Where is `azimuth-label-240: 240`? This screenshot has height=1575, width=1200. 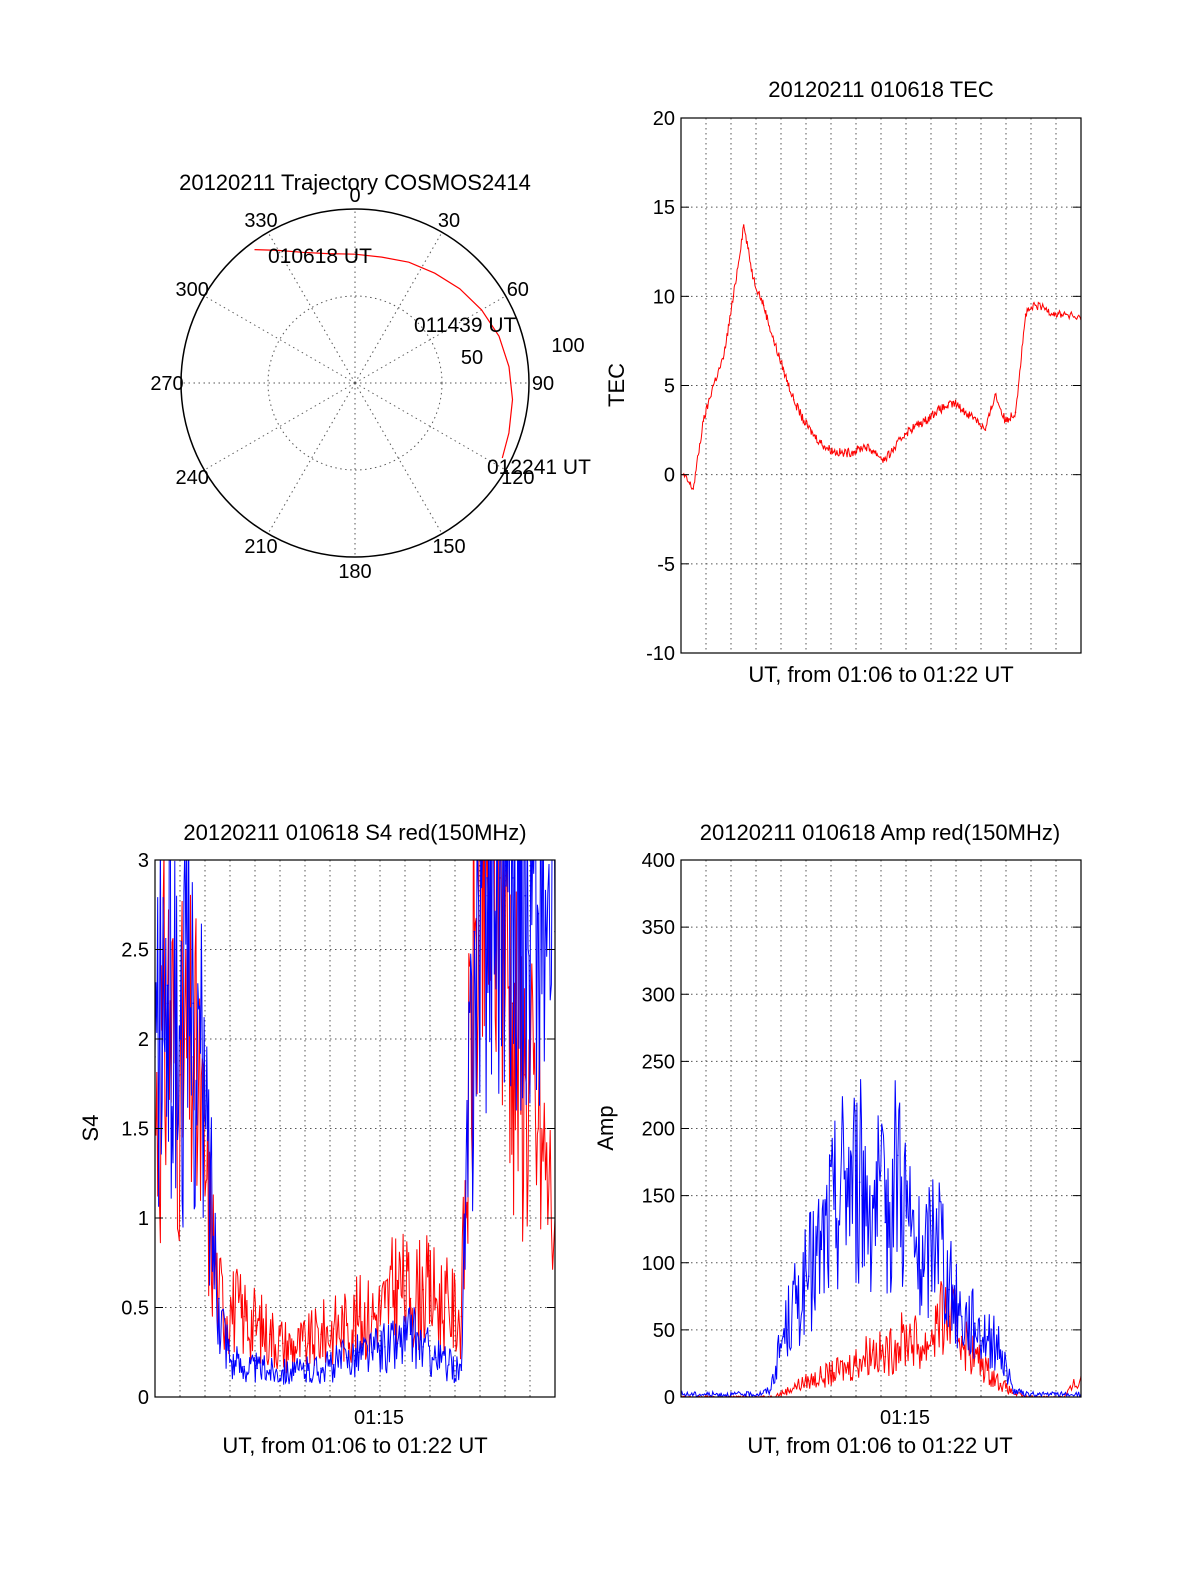 azimuth-label-240: 240 is located at coordinates (191, 478).